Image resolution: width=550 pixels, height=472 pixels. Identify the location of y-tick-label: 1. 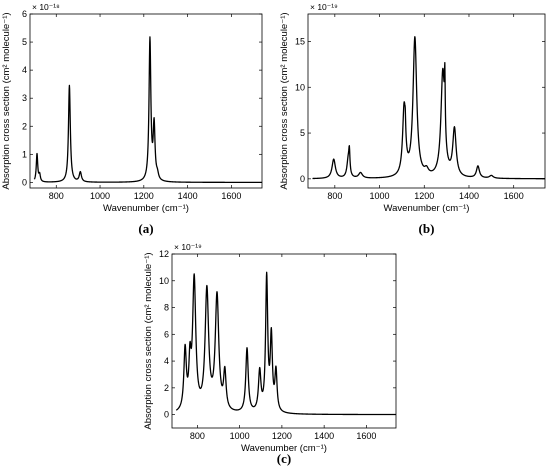
(24, 154).